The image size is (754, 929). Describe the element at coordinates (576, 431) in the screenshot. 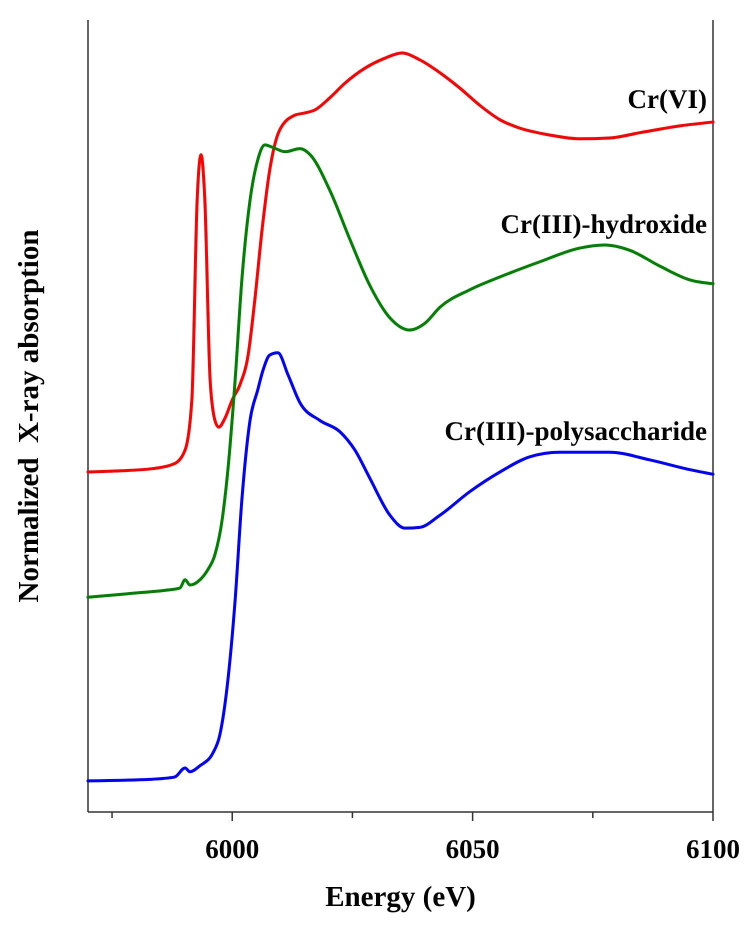

I see `series-label: Cr(III)-polysaccharide` at that location.